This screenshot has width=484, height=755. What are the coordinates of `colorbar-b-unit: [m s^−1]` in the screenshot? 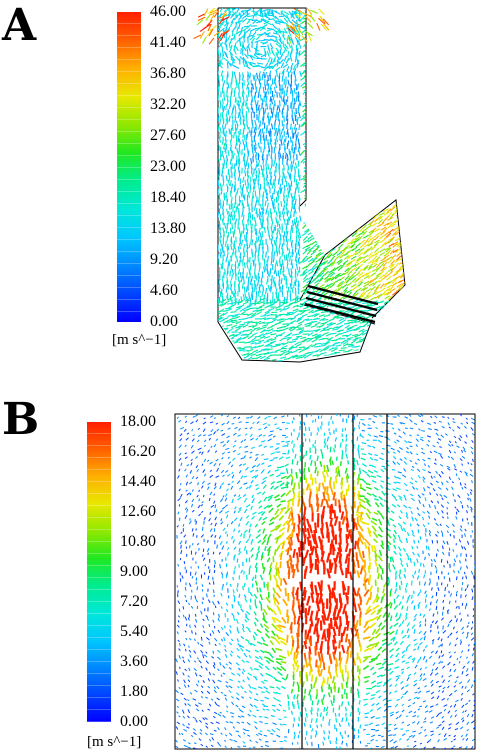 It's located at (114, 742).